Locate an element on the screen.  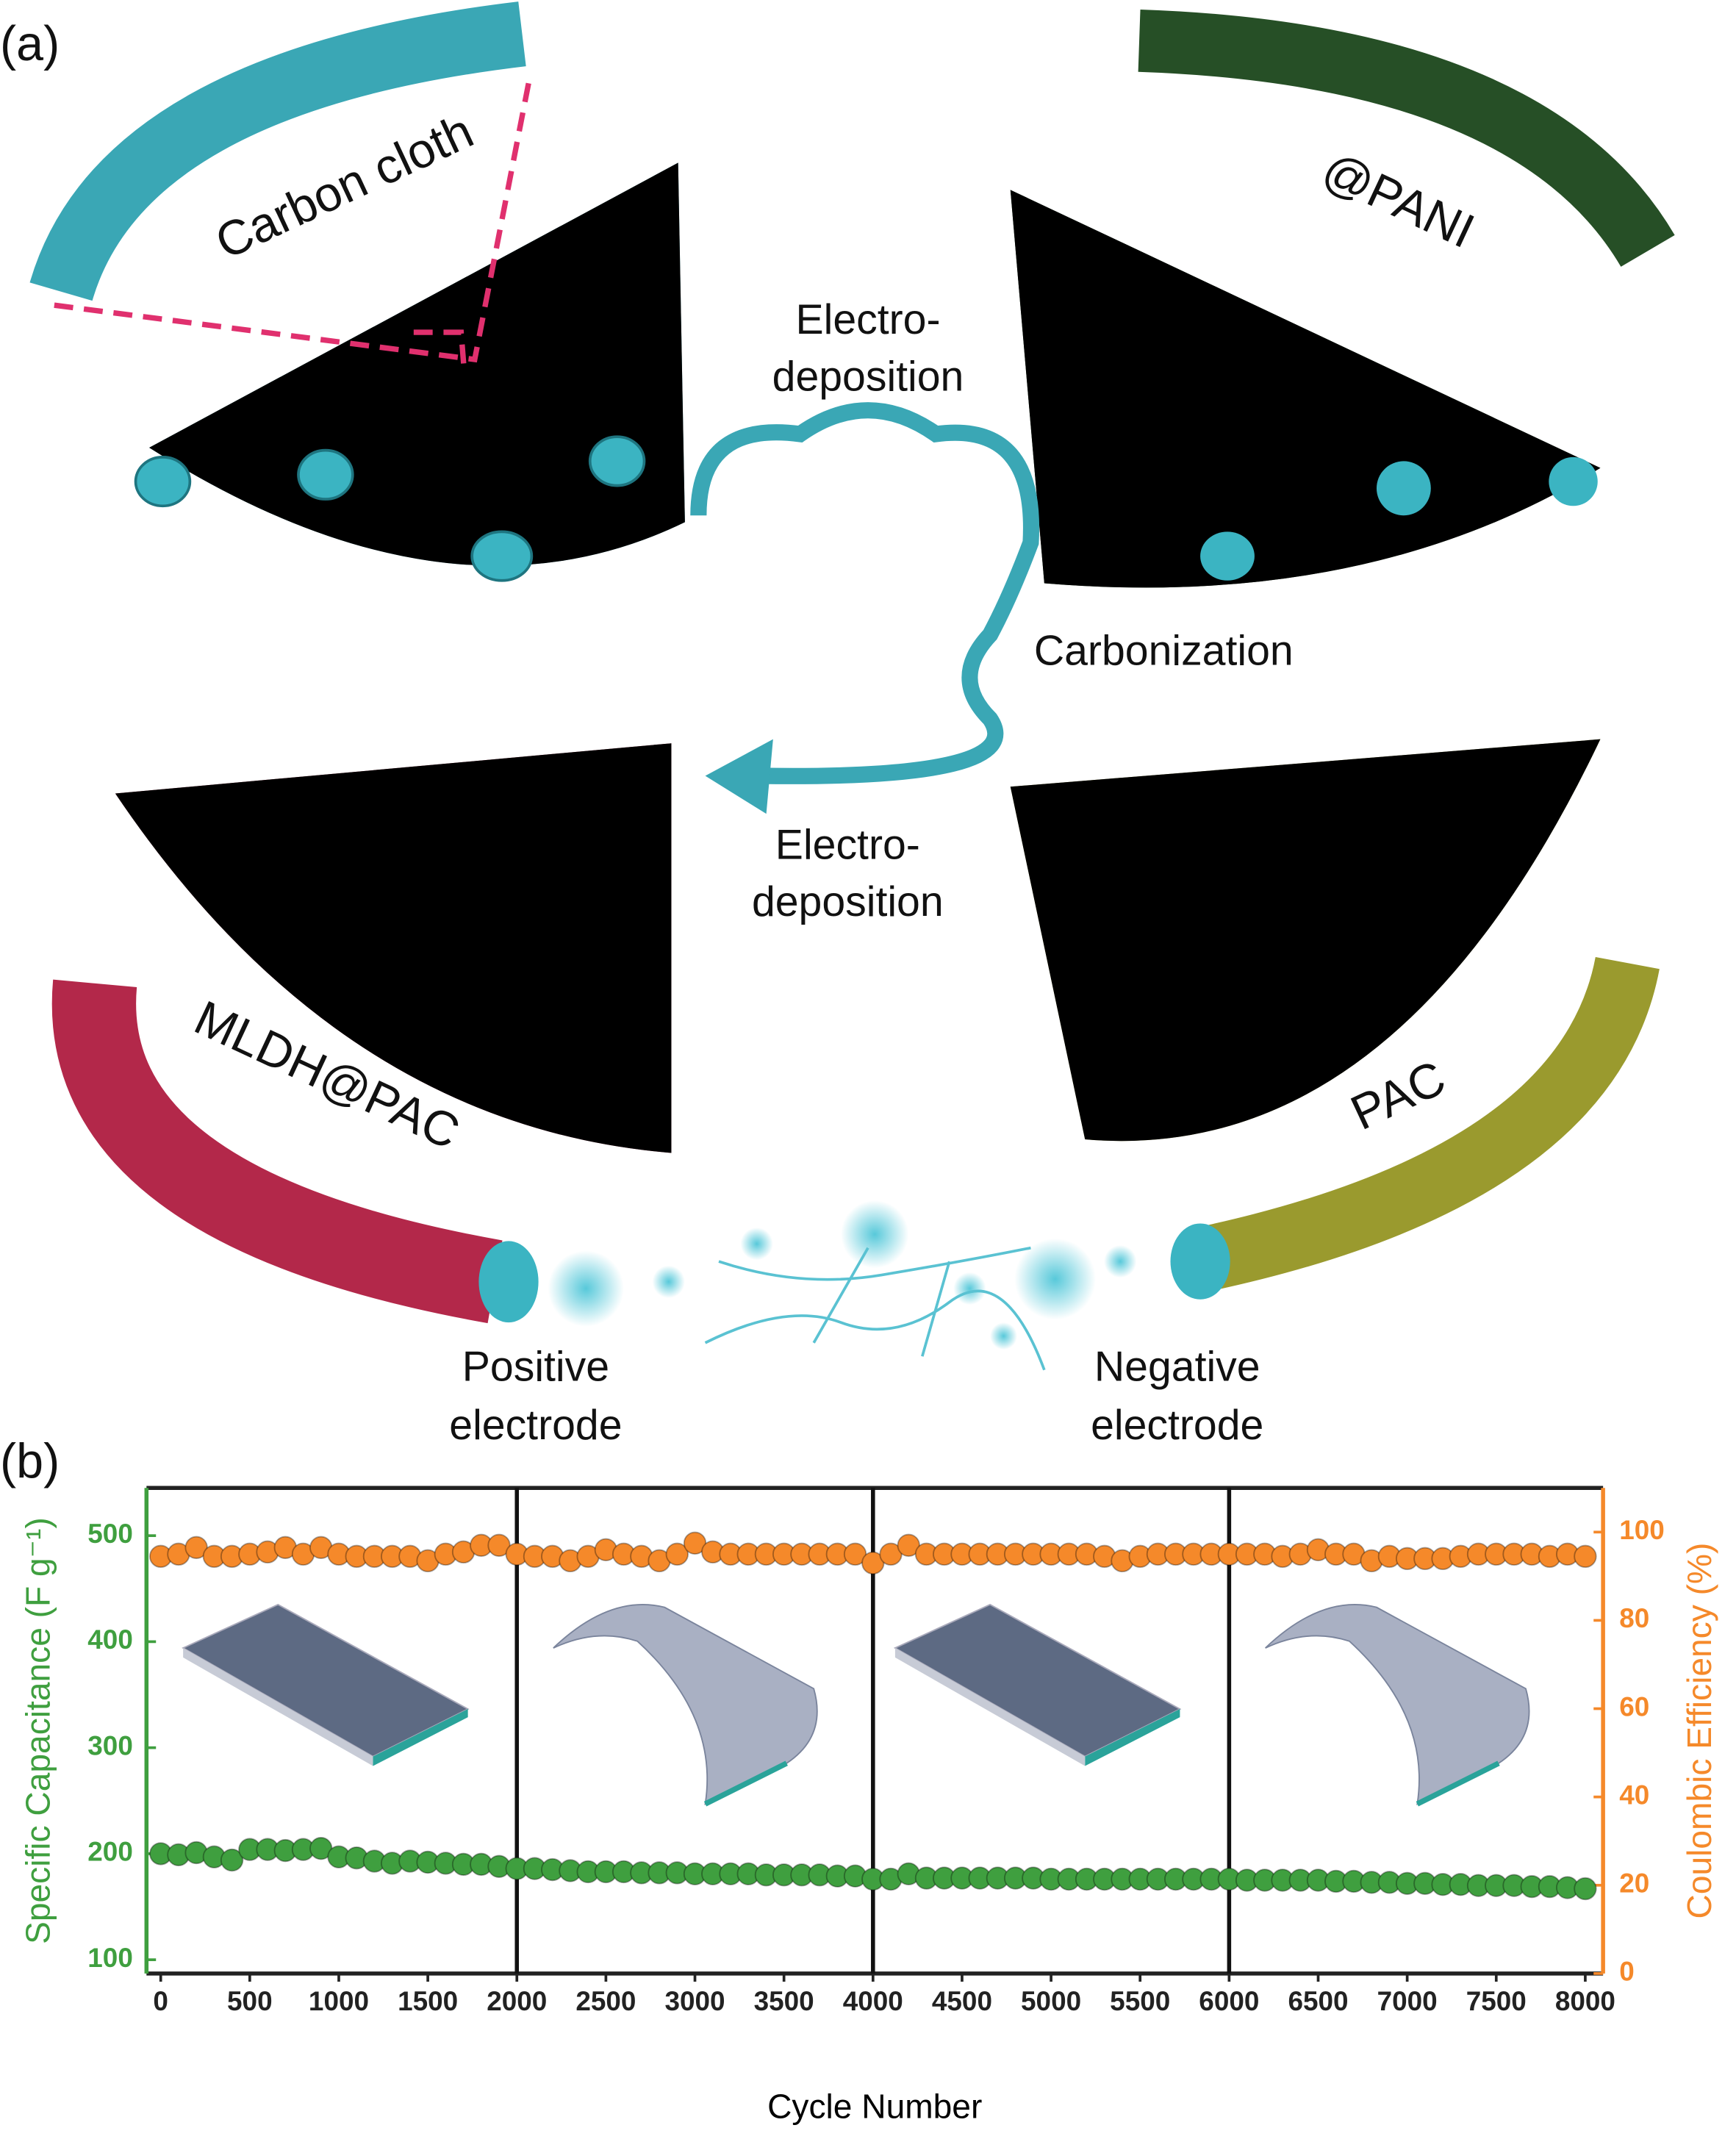
mldh-texture is located at coordinates (393, 948).